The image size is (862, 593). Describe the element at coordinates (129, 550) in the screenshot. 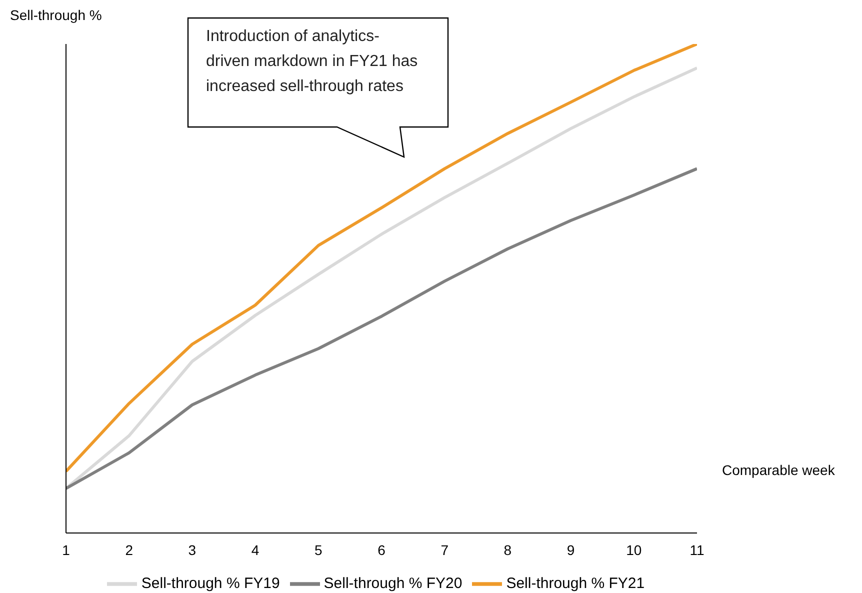

I see `x-tick-label: 2` at that location.